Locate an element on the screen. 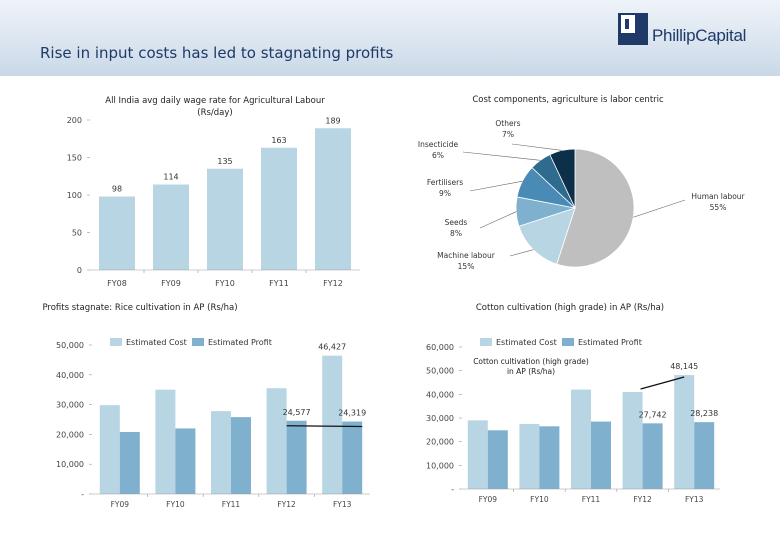 The height and width of the screenshot is (540, 780). data-label: 27,742 is located at coordinates (653, 414).